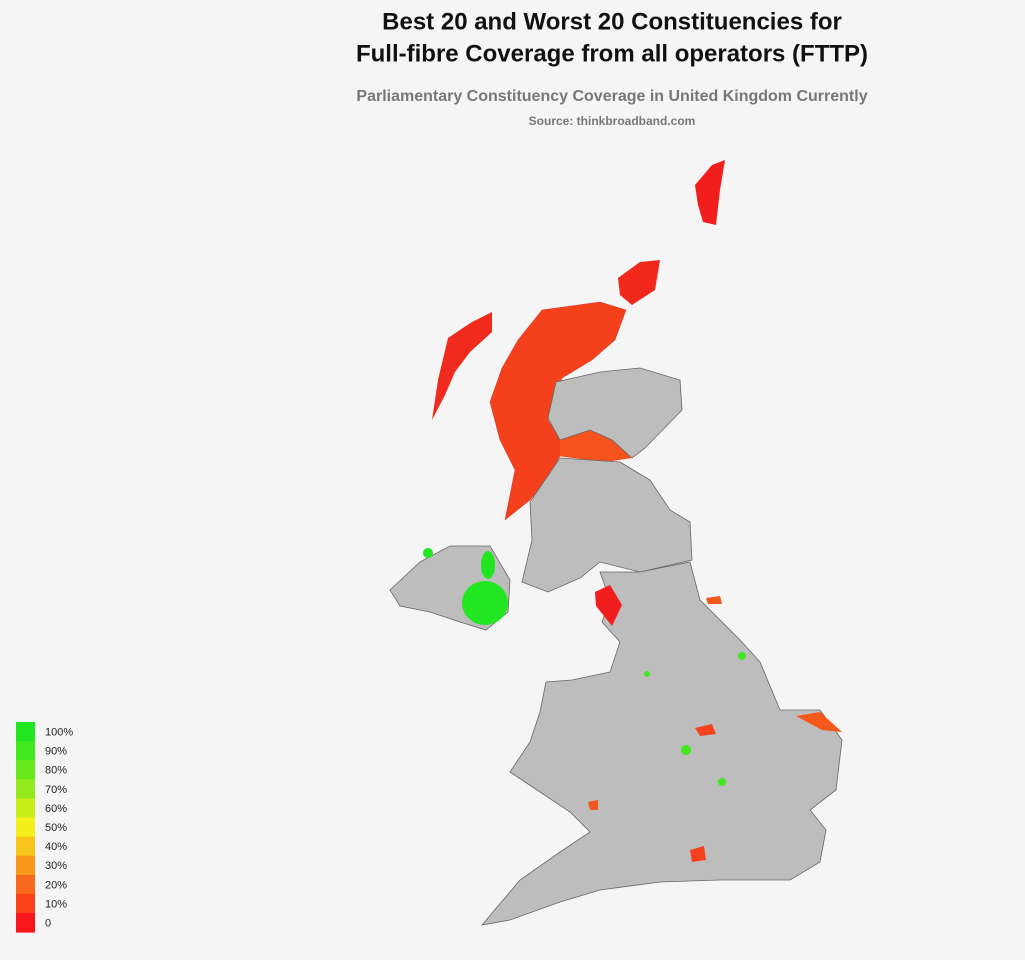  Describe the element at coordinates (56, 828) in the screenshot. I see `legend-label: 50%` at that location.